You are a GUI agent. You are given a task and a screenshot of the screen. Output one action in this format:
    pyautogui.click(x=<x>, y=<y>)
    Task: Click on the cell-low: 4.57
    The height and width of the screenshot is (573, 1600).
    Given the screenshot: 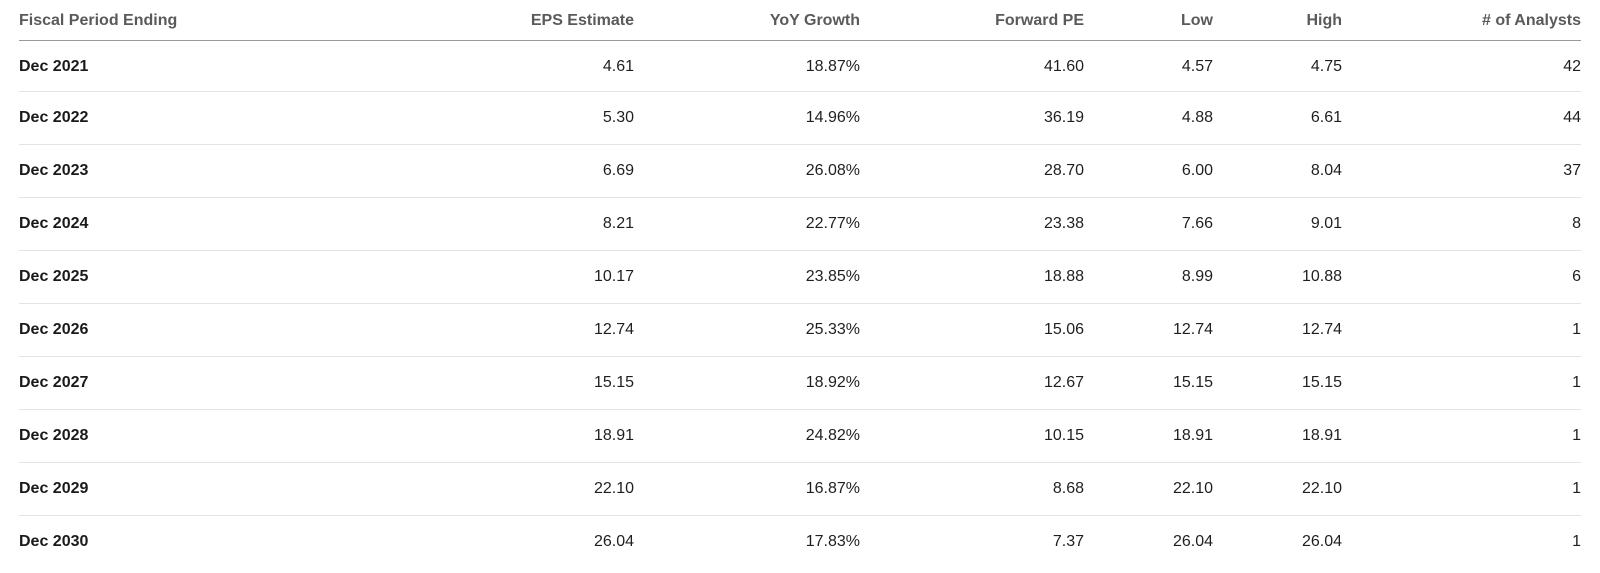 What is the action you would take?
    pyautogui.click(x=1148, y=66)
    